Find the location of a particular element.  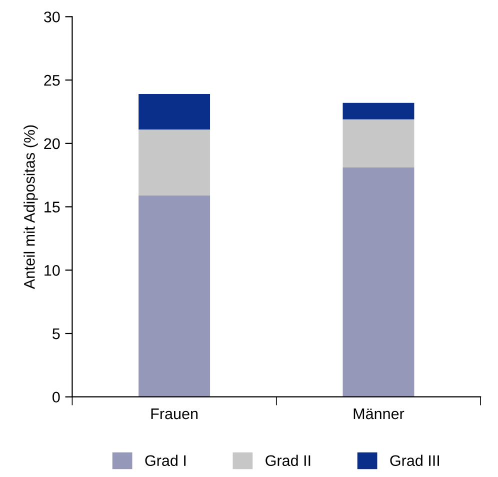

y-axis-title: Anteil mit Adipositas (%) is located at coordinates (31, 207).